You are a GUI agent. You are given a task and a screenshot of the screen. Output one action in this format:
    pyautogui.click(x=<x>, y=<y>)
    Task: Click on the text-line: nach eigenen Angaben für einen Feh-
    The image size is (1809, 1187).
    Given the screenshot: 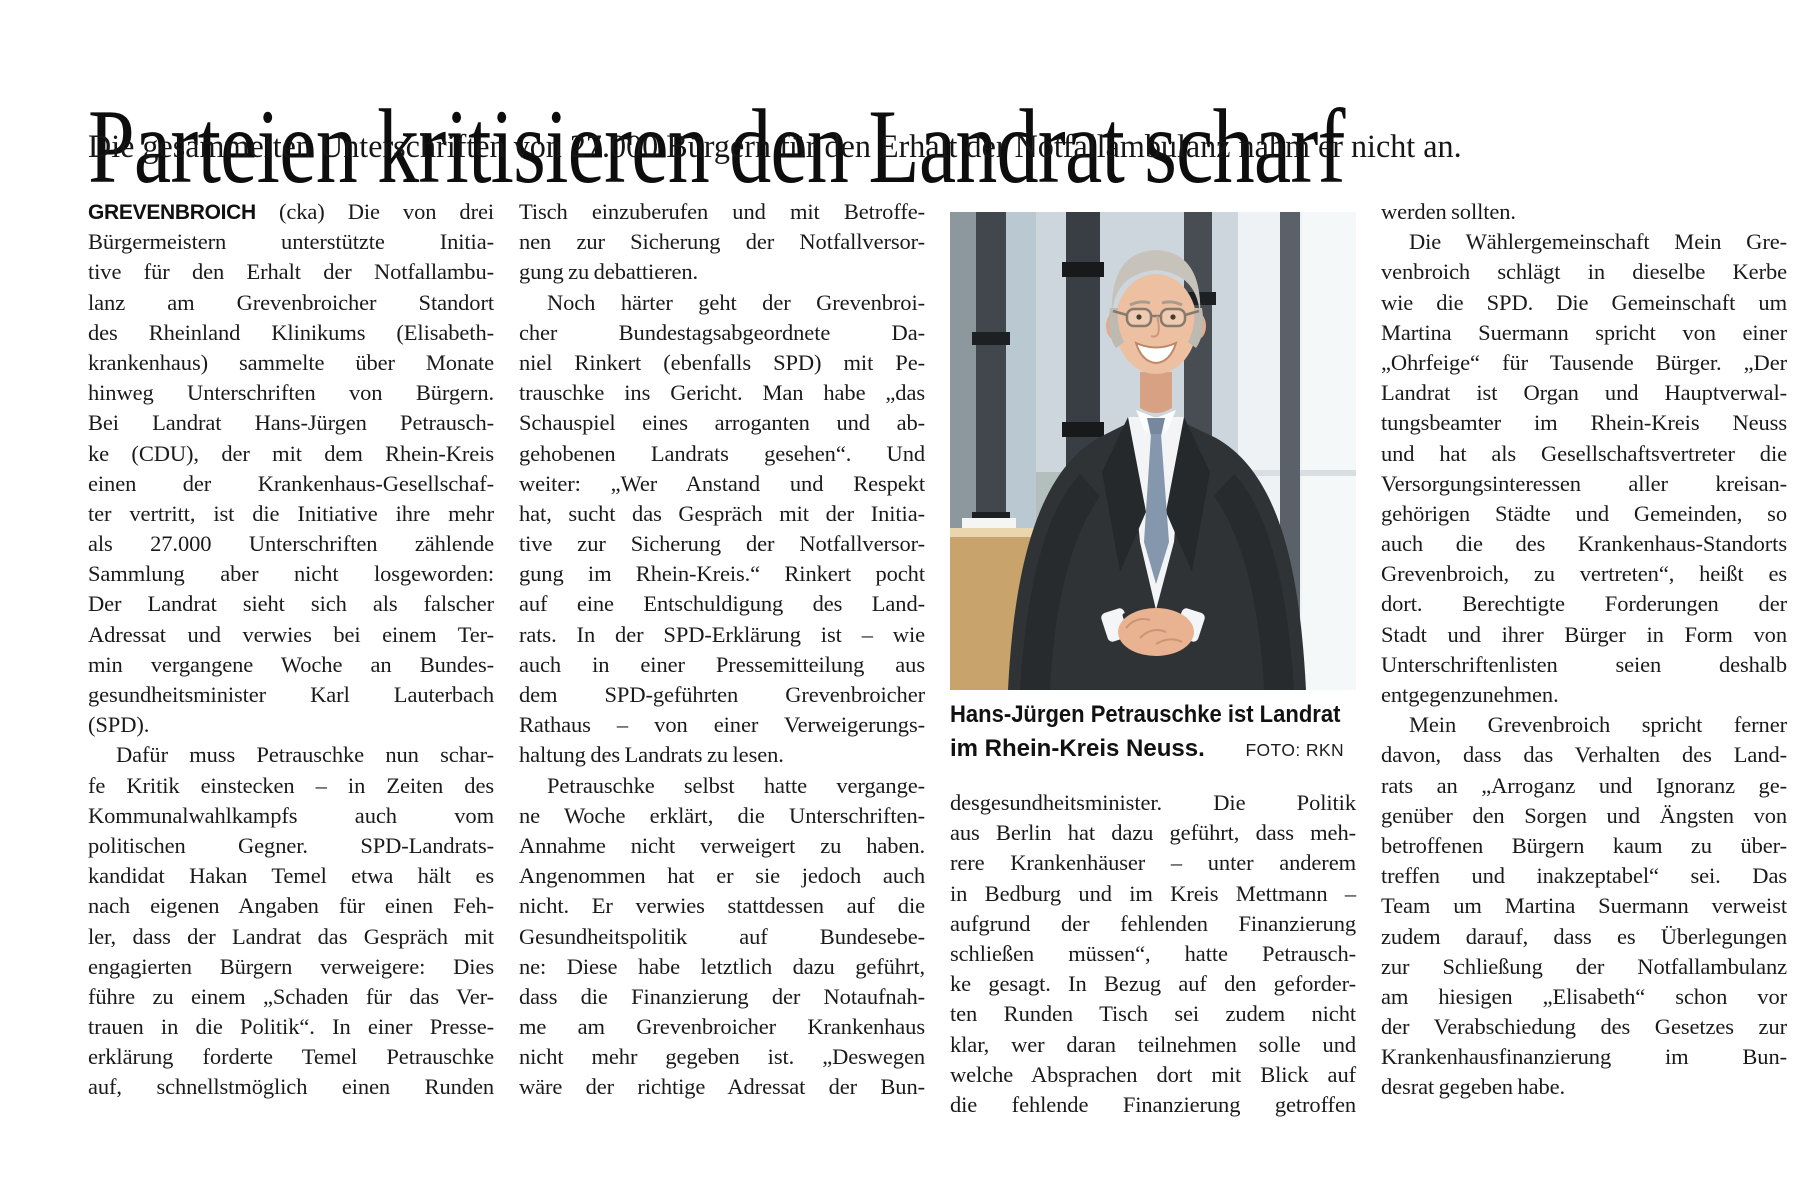 What is the action you would take?
    pyautogui.click(x=291, y=906)
    